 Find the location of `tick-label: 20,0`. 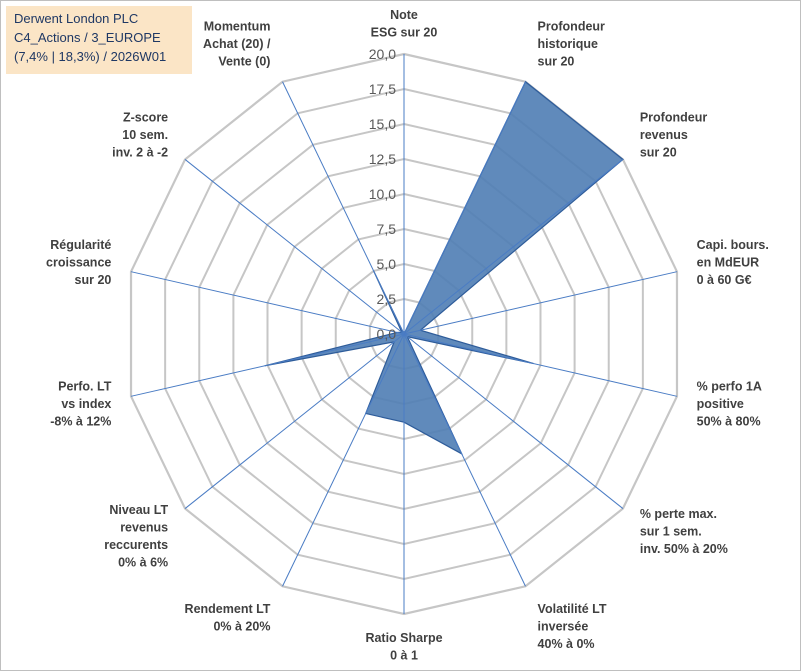

tick-label: 20,0 is located at coordinates (382, 54).